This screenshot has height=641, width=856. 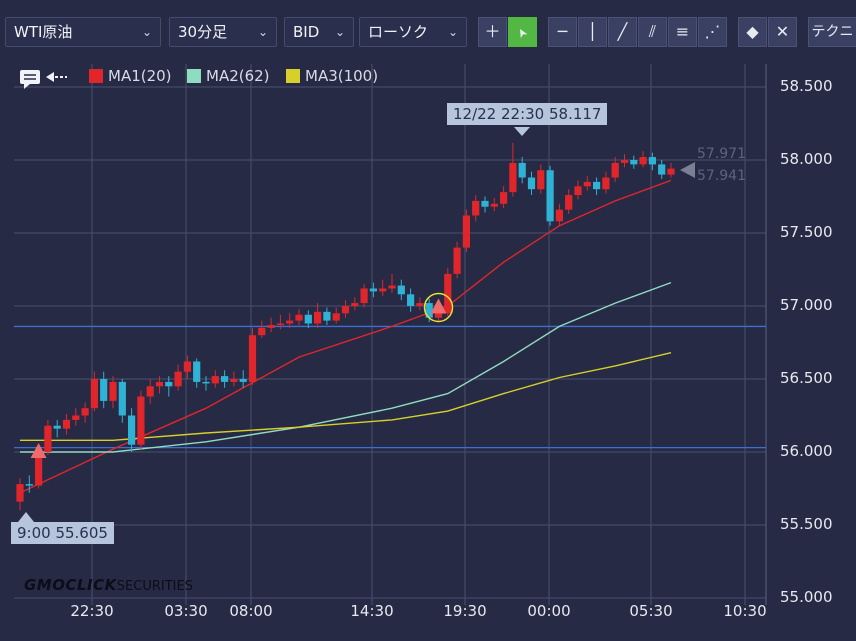 I want to click on symbol-select: WTI原油 ⌄, so click(x=83, y=32).